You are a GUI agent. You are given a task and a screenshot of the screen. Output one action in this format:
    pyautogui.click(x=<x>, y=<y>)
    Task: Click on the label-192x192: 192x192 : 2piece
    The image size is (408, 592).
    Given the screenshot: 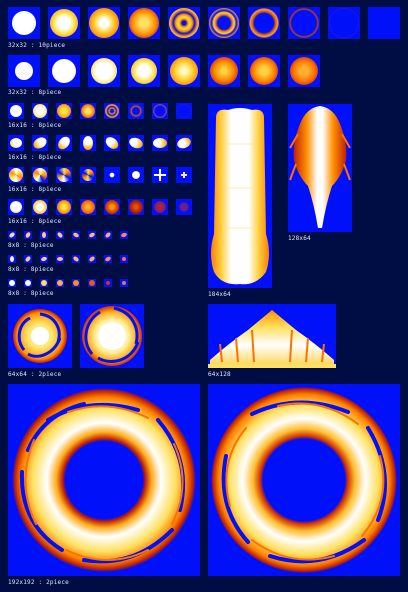 What is the action you would take?
    pyautogui.click(x=38, y=582)
    